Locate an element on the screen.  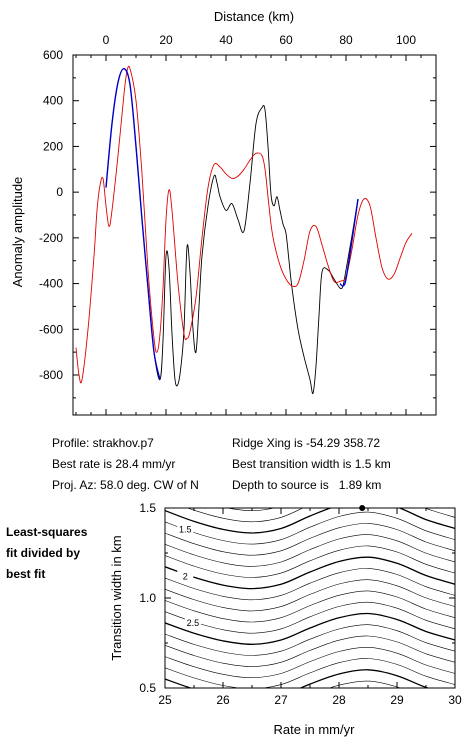
y-tick-label: 400 is located at coordinates (53, 101).